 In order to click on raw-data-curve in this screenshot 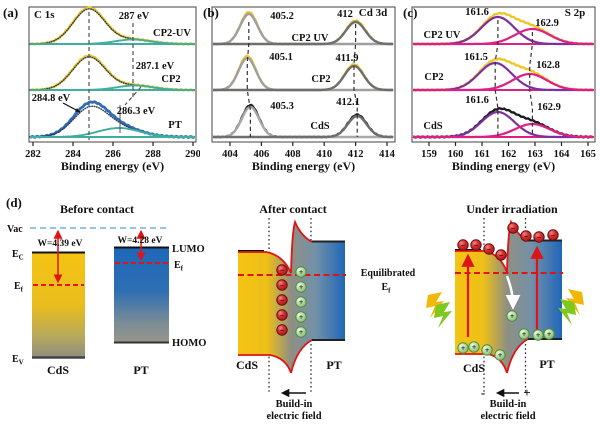, I will do `click(303, 73)`.